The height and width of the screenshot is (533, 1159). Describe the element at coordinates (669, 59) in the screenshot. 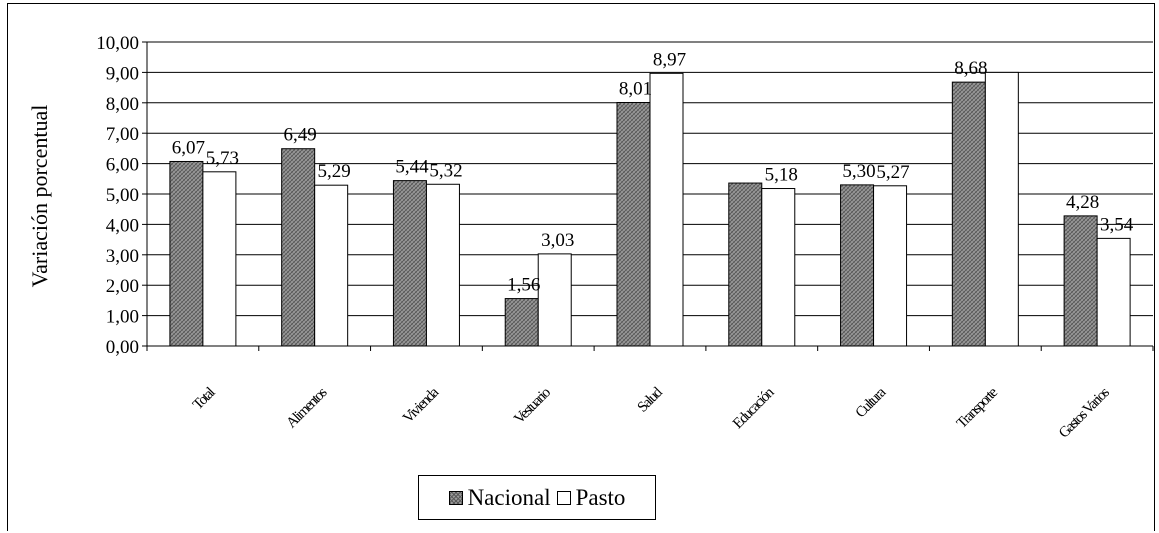

I see `data-label: 8,97` at that location.